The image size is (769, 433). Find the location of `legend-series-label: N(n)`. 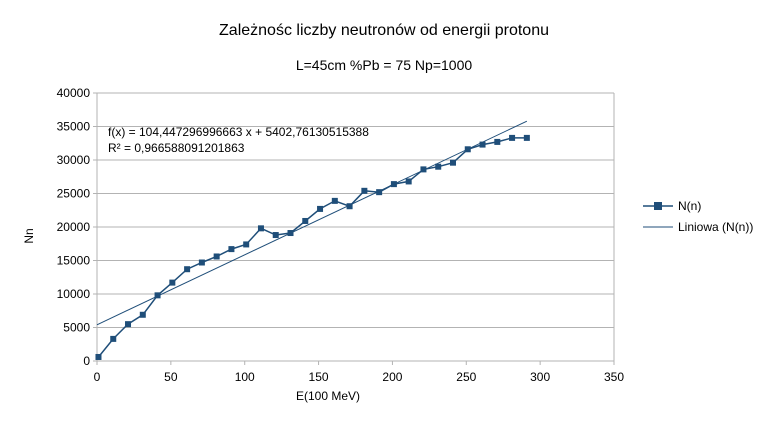

legend-series-label: N(n) is located at coordinates (689, 206).